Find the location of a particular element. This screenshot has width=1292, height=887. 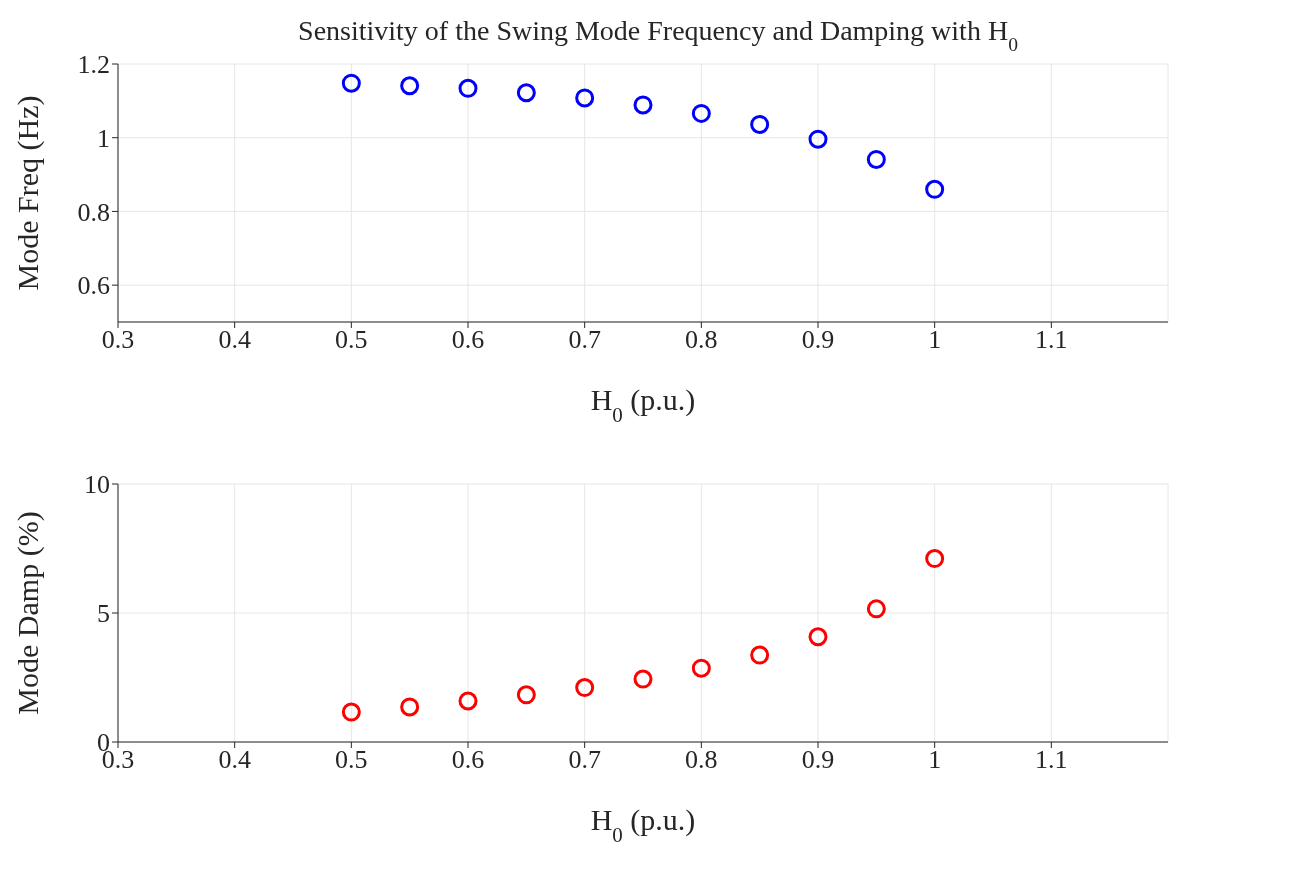

y-axis-title: Mode Damp (%) is located at coordinates (28, 613).